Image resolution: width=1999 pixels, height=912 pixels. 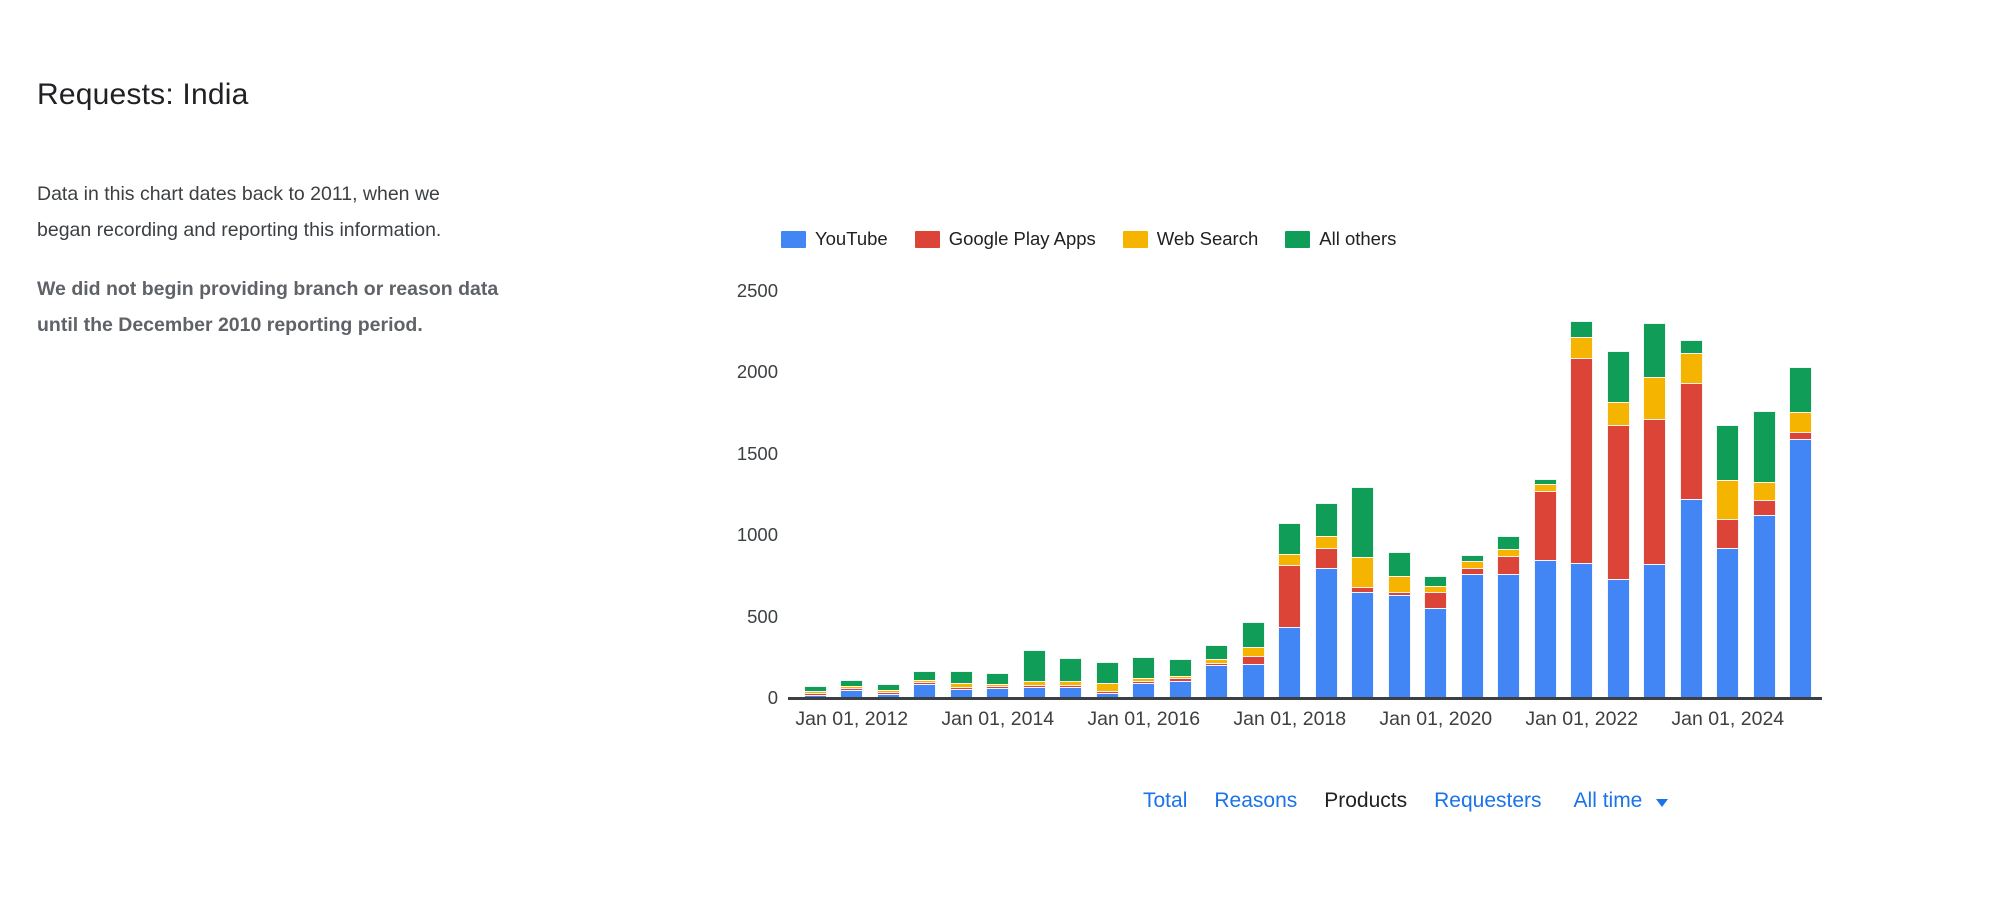 What do you see at coordinates (1621, 801) in the screenshot?
I see `time-filter-dropdown: All time` at bounding box center [1621, 801].